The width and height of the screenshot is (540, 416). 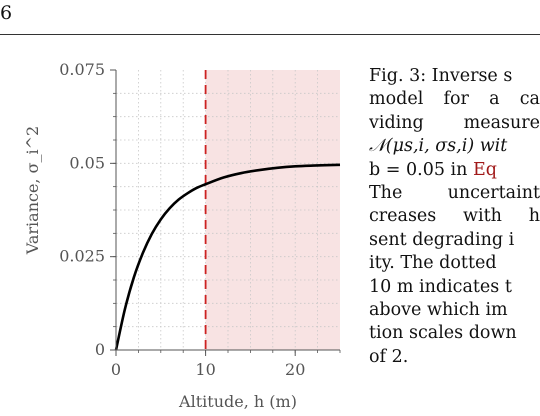 I want to click on caption-line: sent degrading i, so click(x=442, y=239).